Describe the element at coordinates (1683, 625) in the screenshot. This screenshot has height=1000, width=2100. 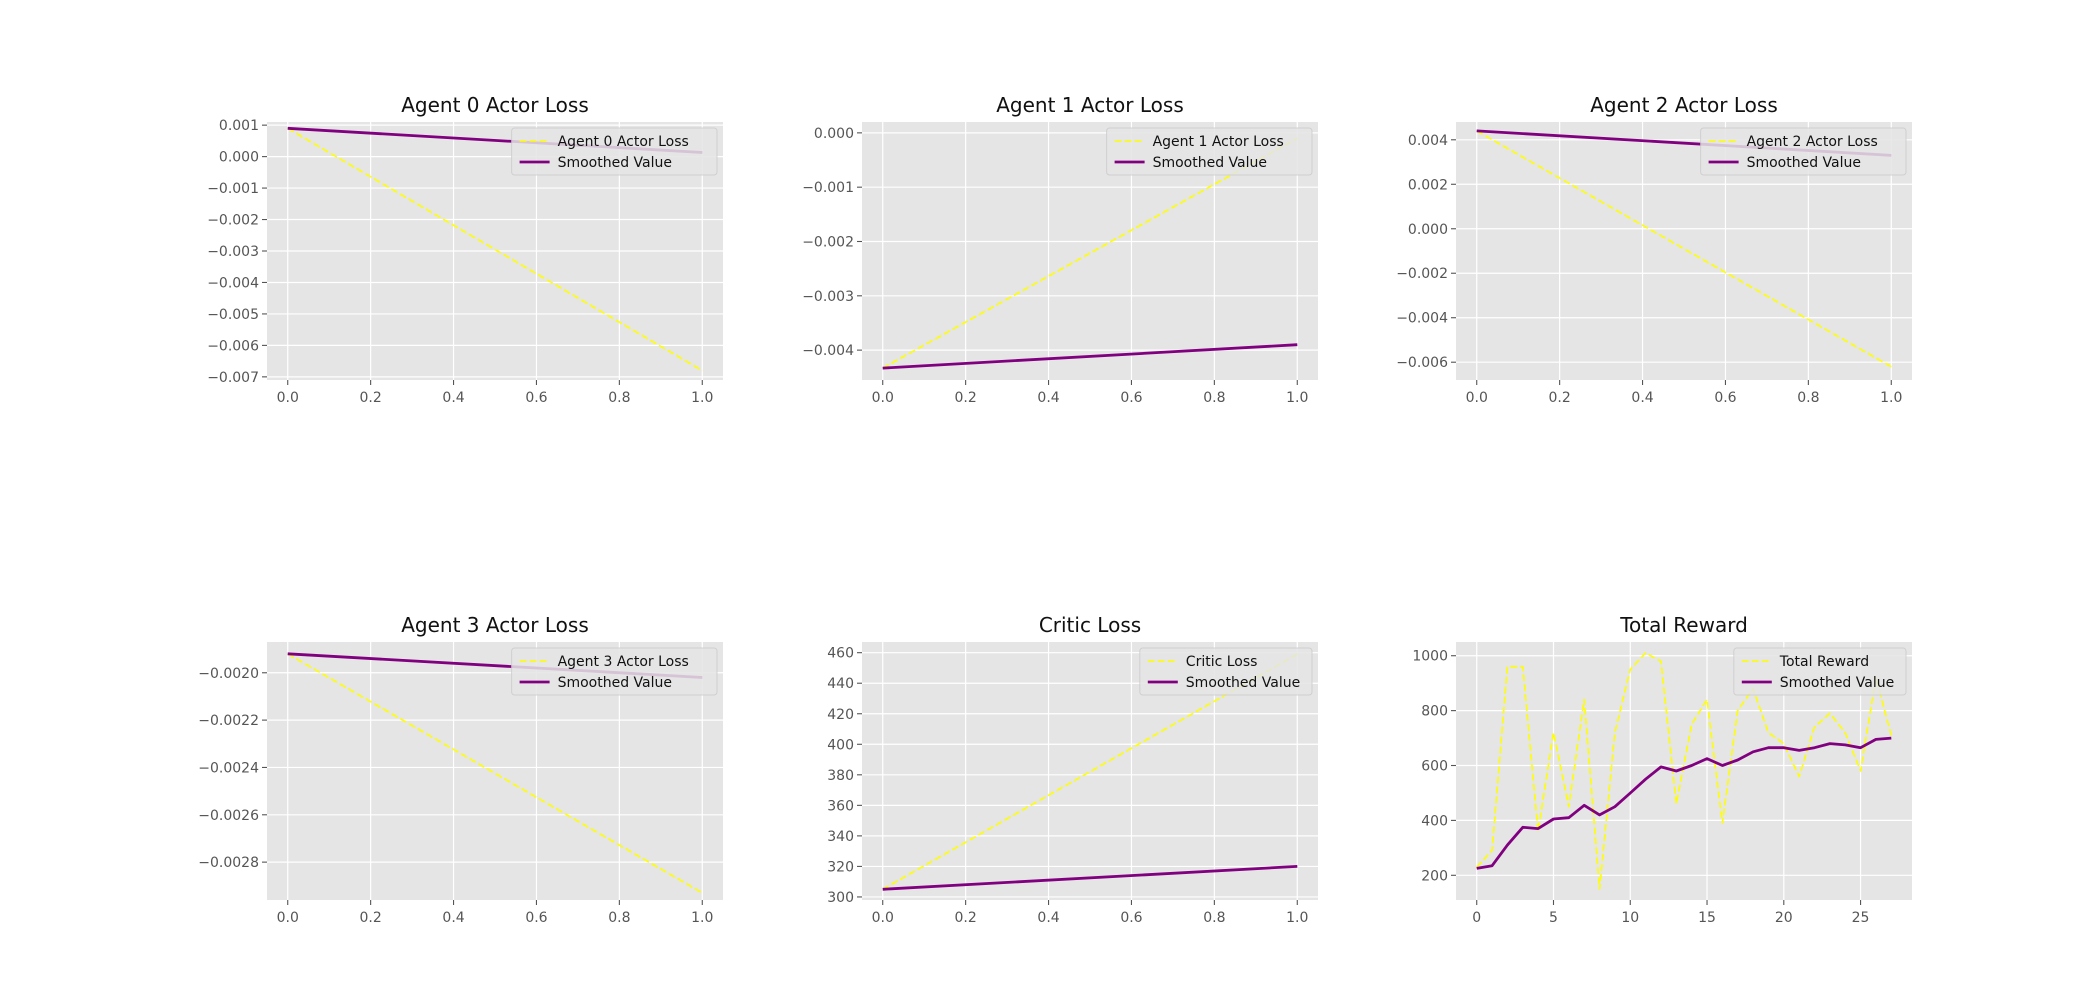
I see `chart-title: Total Reward` at that location.